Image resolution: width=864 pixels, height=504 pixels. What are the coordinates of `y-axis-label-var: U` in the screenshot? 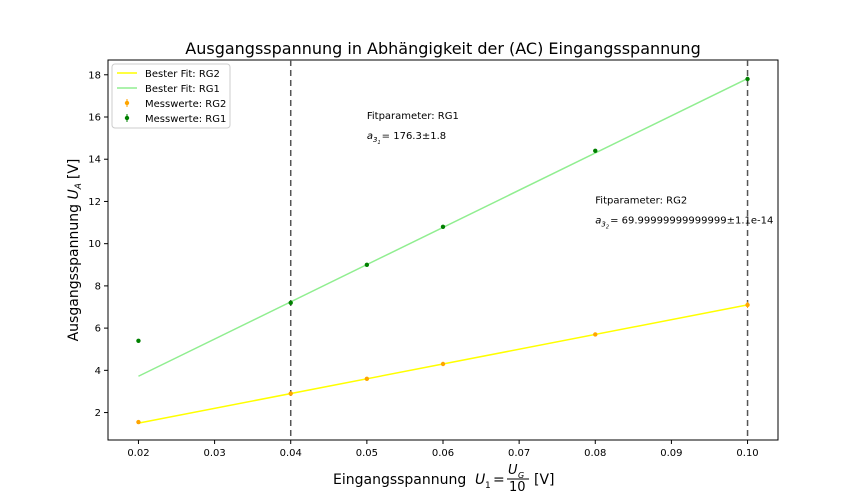 It's located at (74, 194).